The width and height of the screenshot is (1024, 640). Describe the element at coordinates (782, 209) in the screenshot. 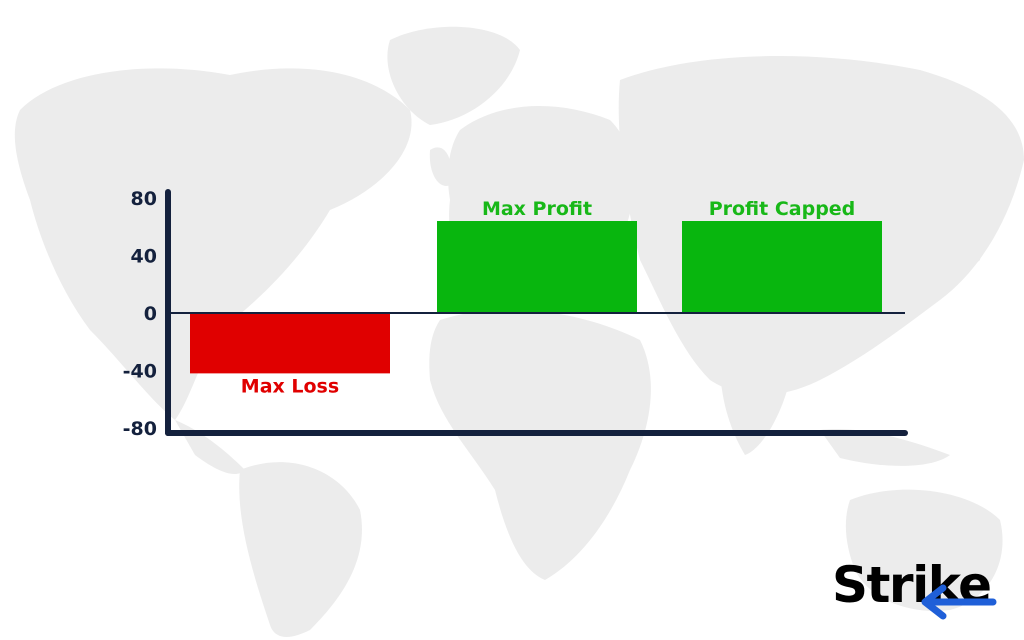

I see `bar-label: Profit Capped` at that location.